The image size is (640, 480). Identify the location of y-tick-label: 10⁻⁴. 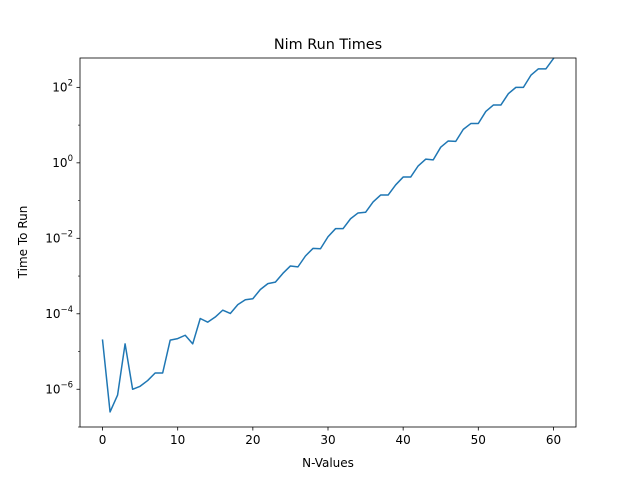
(59, 313).